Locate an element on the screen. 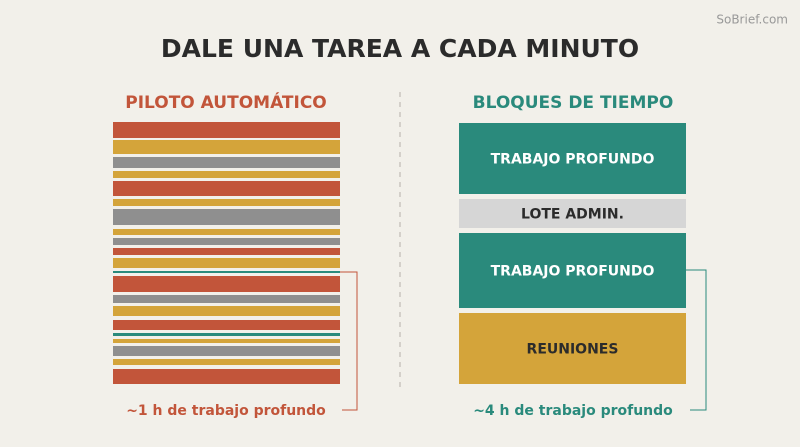 The width and height of the screenshot is (800, 447). block-label: REUNIONES is located at coordinates (573, 350).